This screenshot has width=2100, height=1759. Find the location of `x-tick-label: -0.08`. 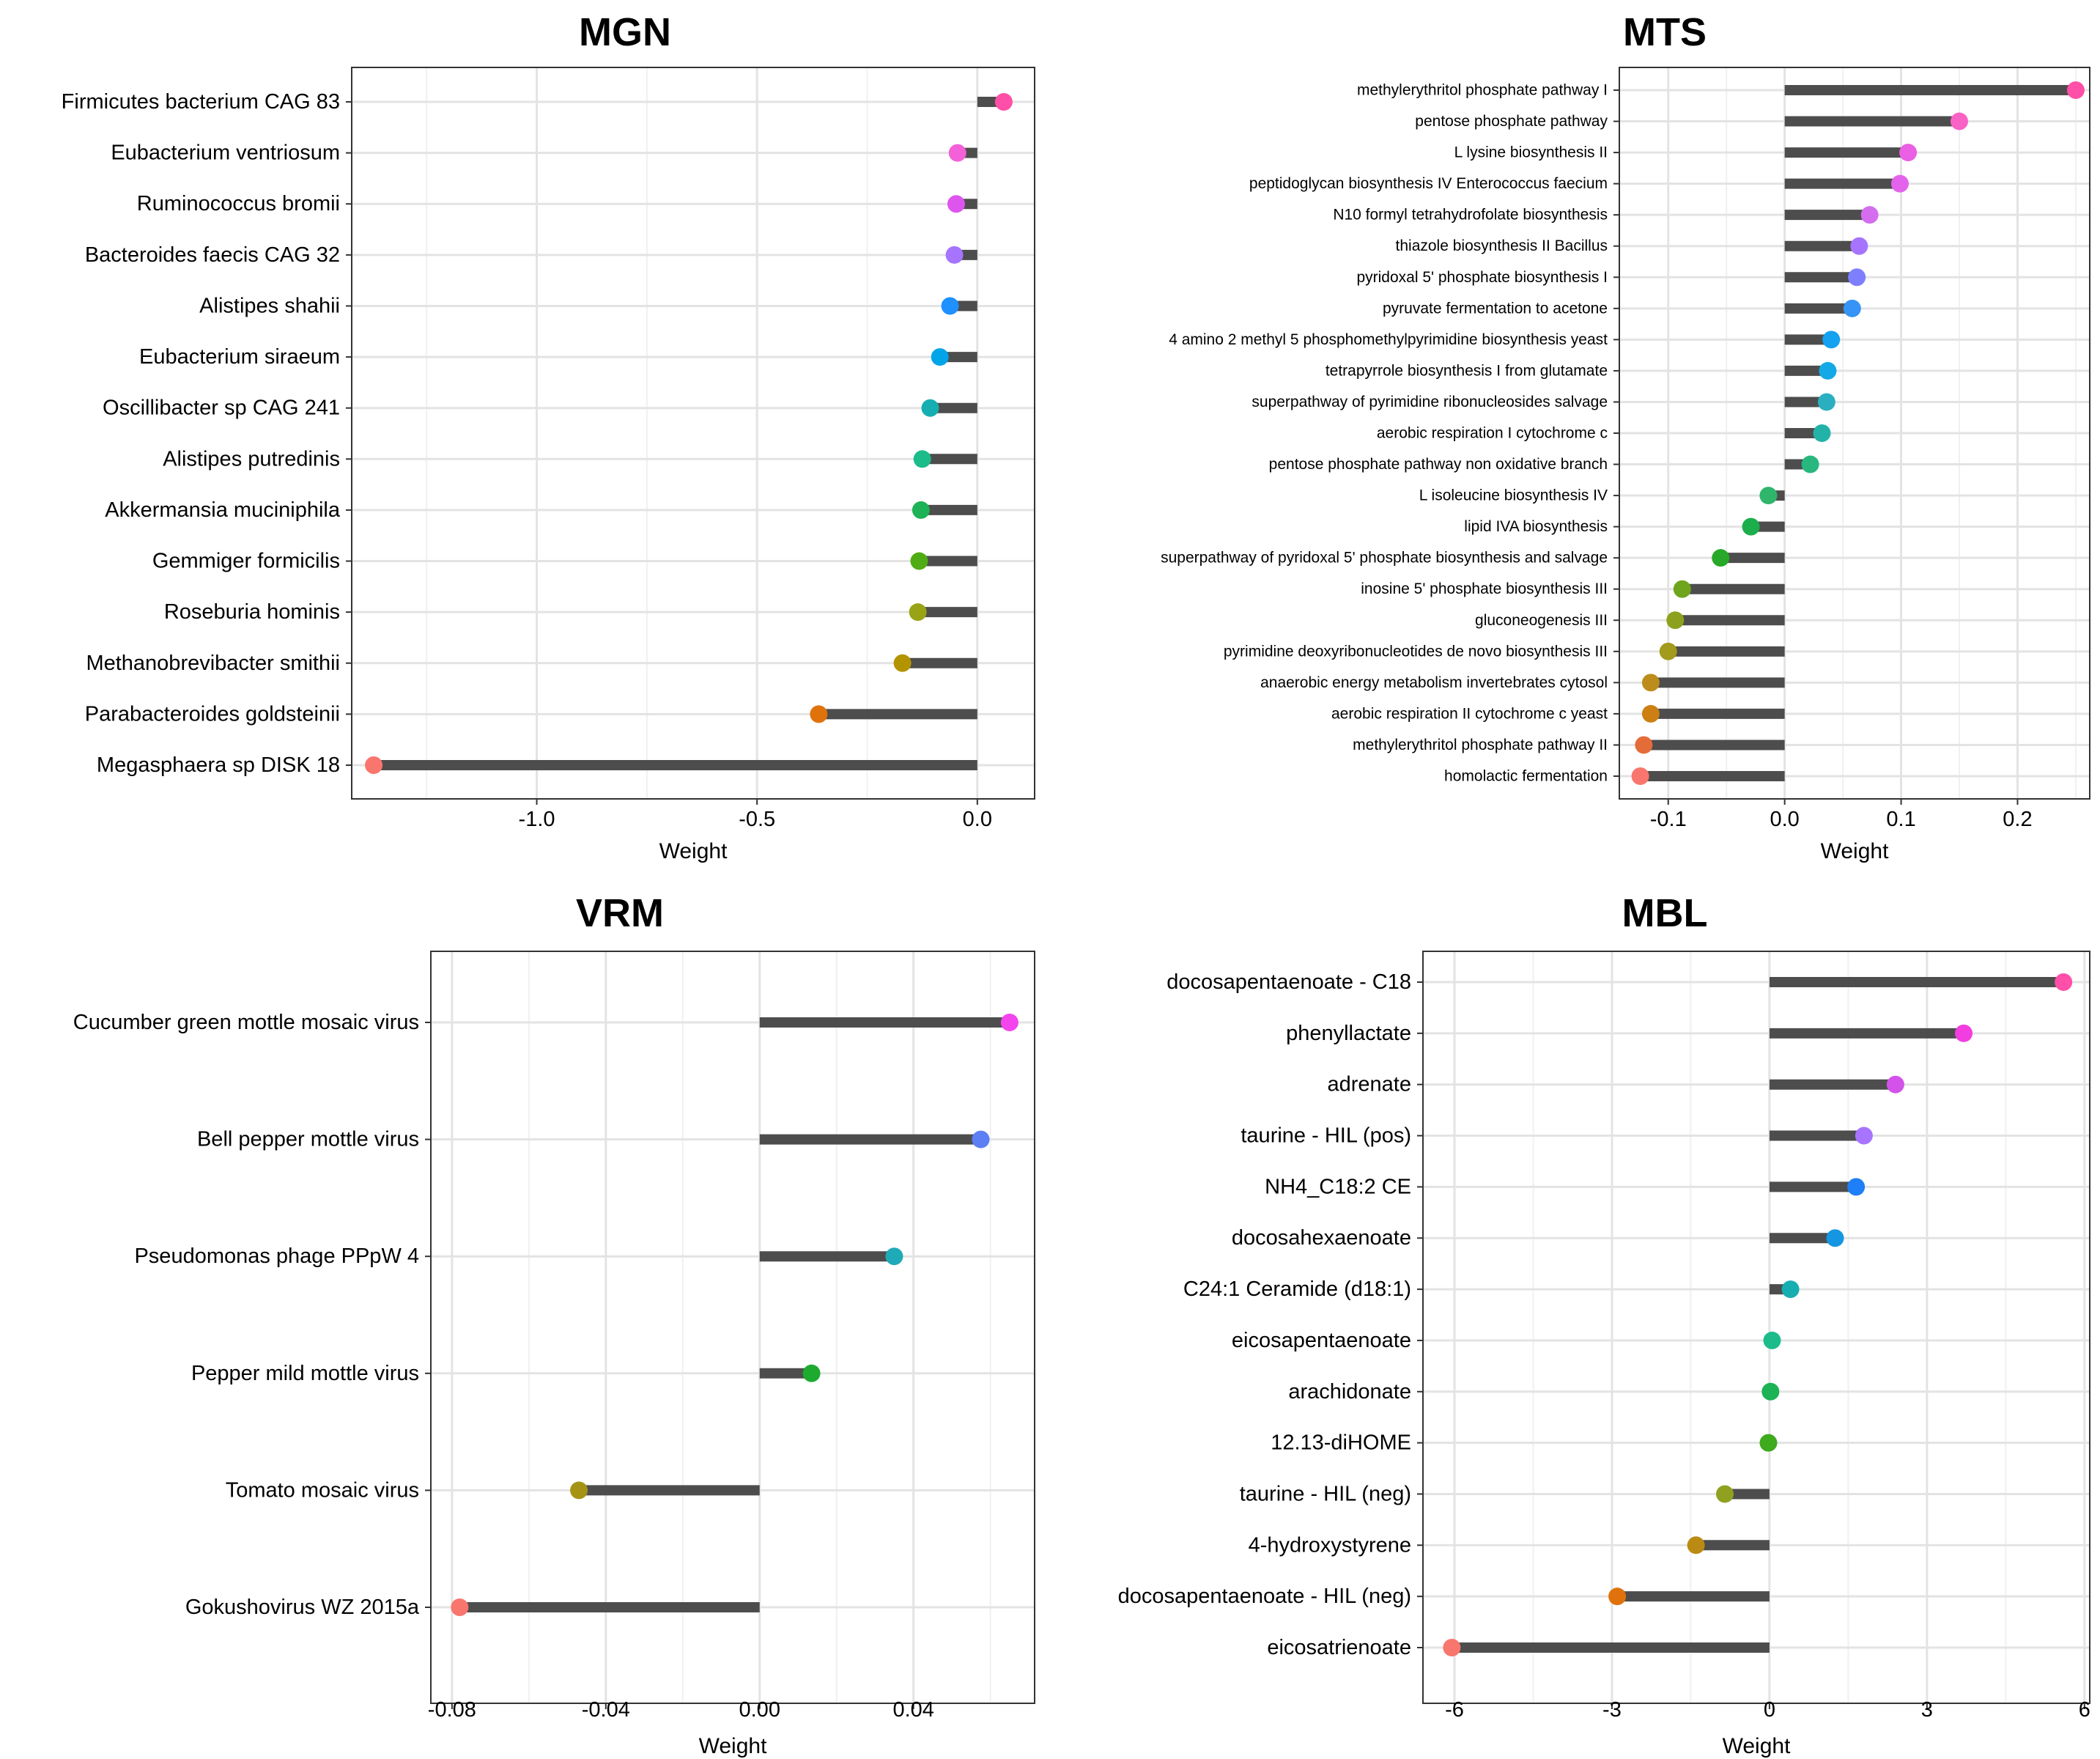

x-tick-label: -0.08 is located at coordinates (452, 1710).